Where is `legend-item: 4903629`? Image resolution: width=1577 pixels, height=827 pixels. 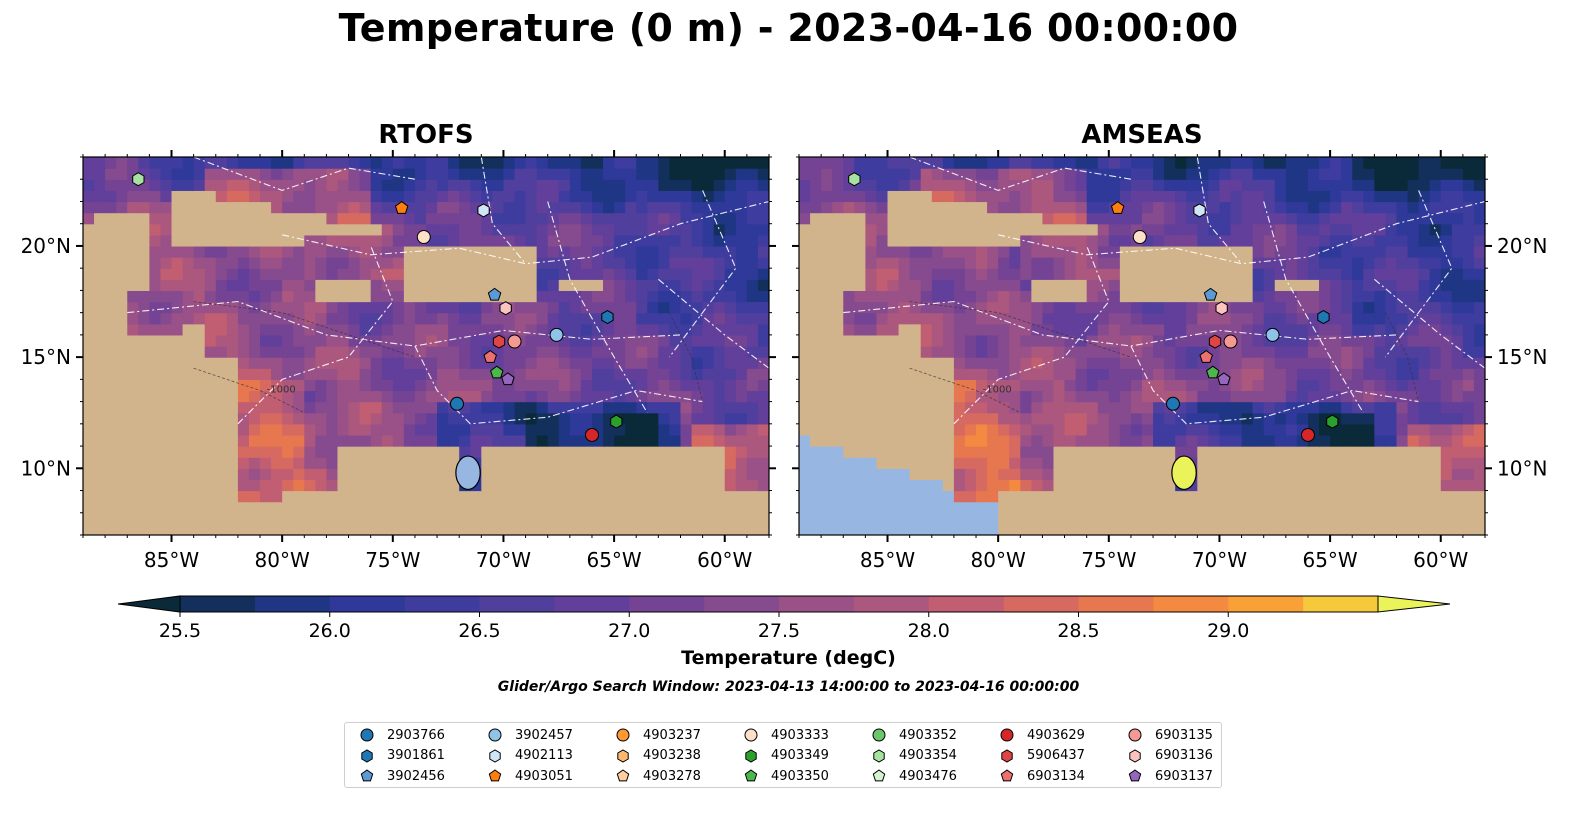 legend-item: 4903629 is located at coordinates (1041, 735).